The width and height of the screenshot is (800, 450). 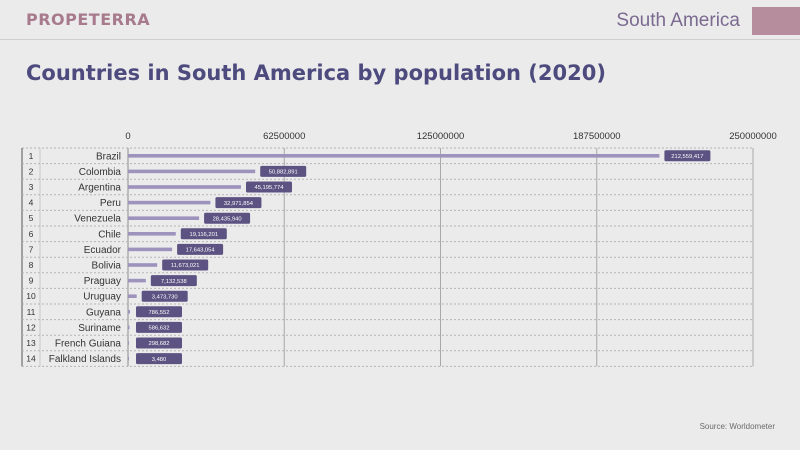 I want to click on header-divider, so click(x=400, y=39).